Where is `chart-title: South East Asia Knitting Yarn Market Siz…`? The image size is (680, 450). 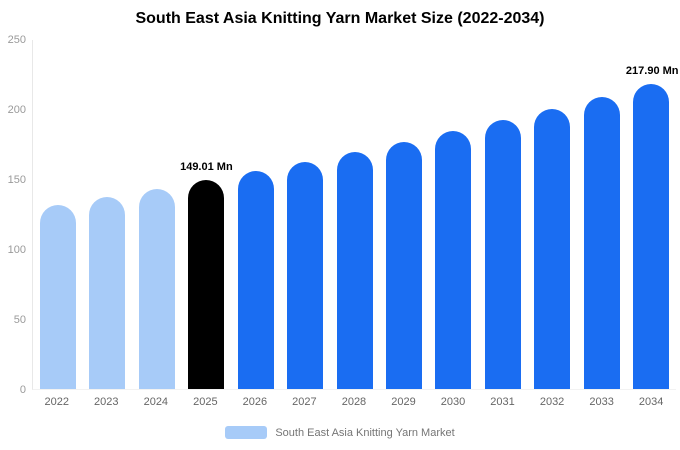 chart-title: South East Asia Knitting Yarn Market Siz… is located at coordinates (340, 18).